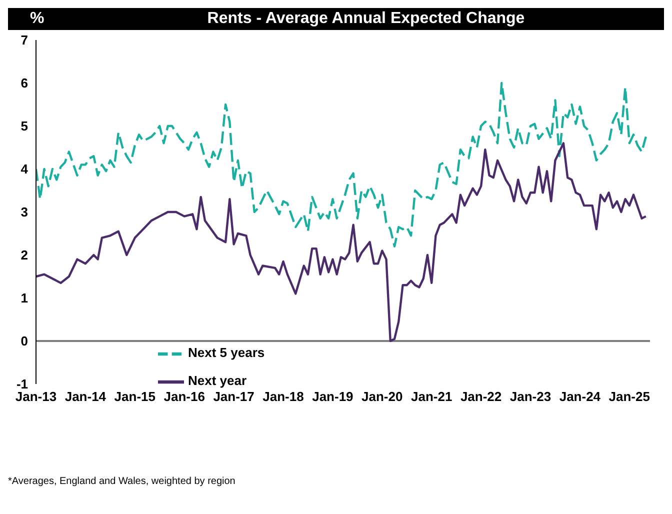 The height and width of the screenshot is (514, 672). I want to click on x-tick-label: Jan-19, so click(333, 396).